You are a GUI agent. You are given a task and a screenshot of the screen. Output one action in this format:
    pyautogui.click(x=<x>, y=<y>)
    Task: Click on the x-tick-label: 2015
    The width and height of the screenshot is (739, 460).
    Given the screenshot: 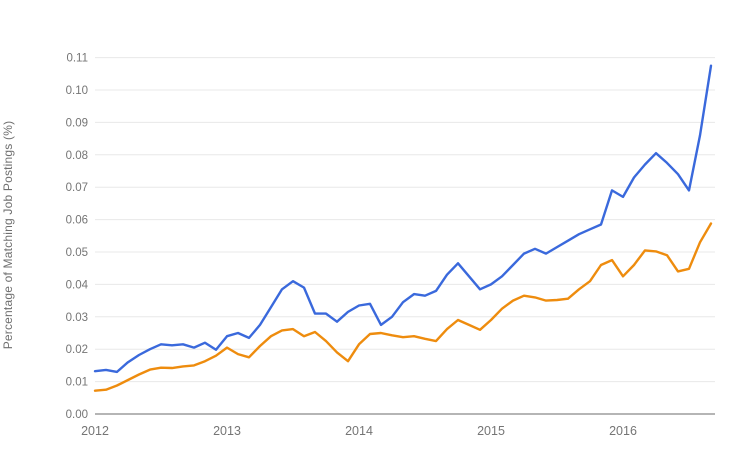 What is the action you would take?
    pyautogui.click(x=491, y=431)
    